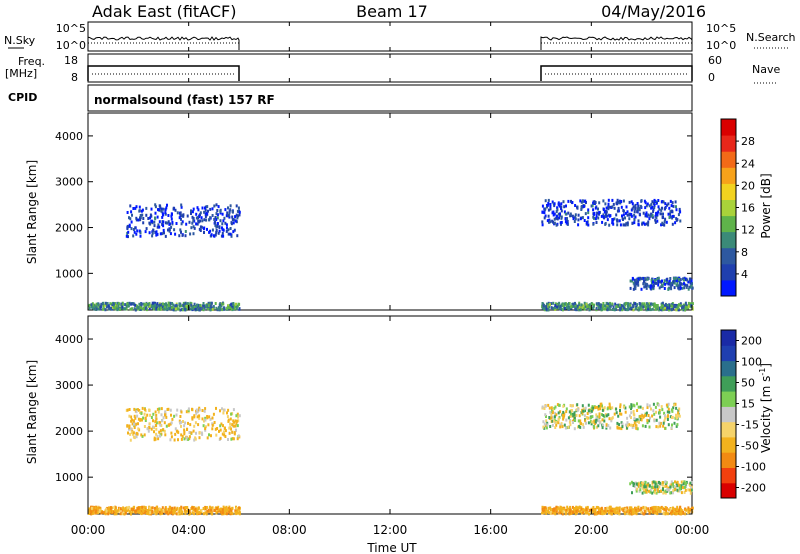 The height and width of the screenshot is (554, 800). What do you see at coordinates (753, 488) in the screenshot?
I see `velocity-colorbar-tick-label: -200` at bounding box center [753, 488].